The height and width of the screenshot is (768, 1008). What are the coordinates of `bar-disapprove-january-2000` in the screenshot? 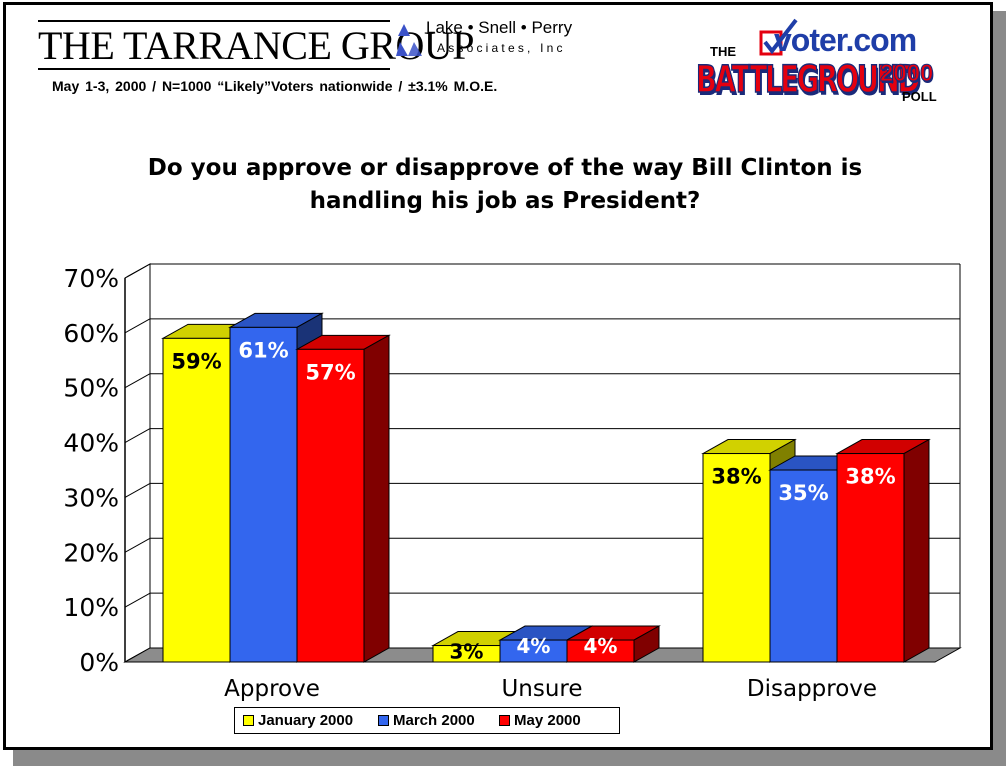 It's located at (736, 558).